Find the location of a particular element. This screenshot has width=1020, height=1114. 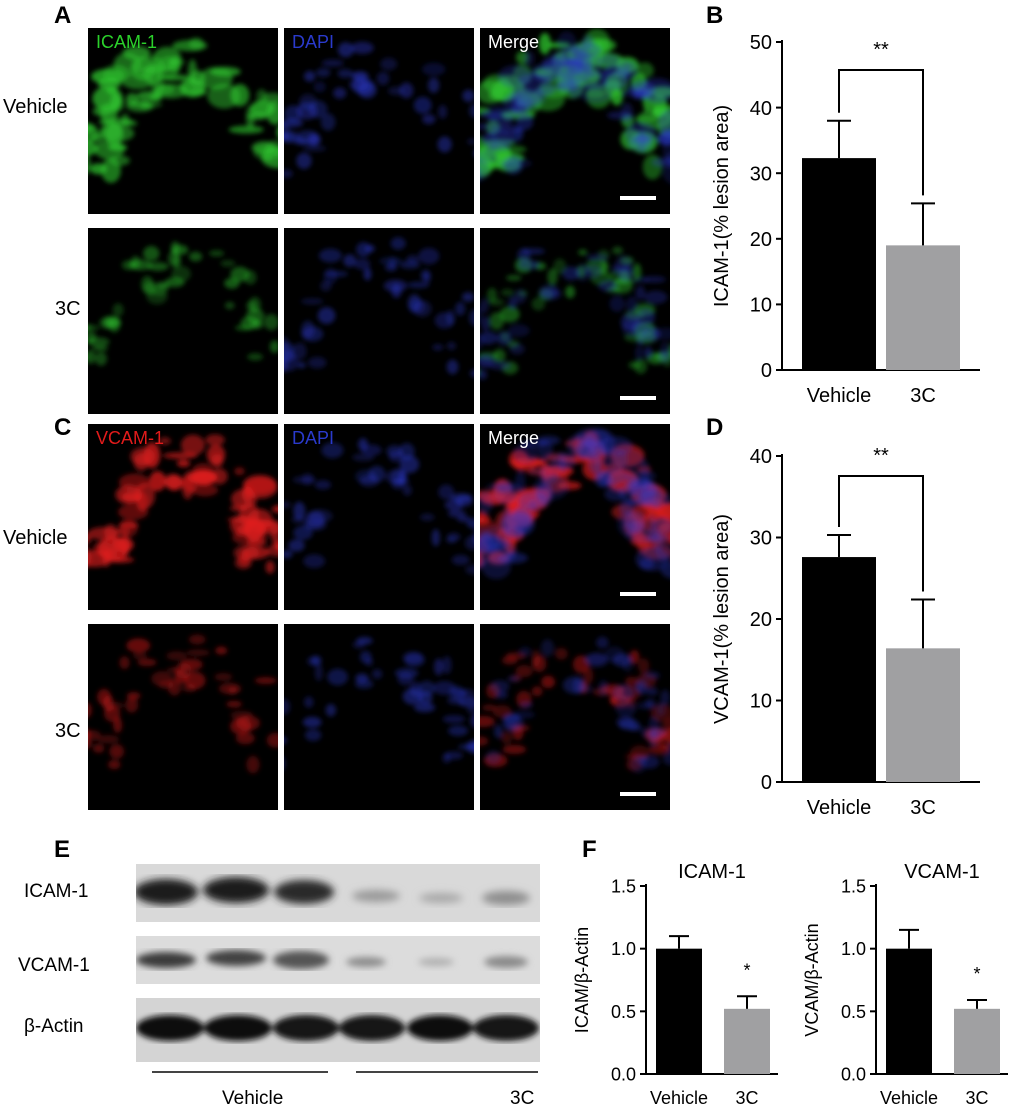

panel-label-c: C is located at coordinates (63, 427).